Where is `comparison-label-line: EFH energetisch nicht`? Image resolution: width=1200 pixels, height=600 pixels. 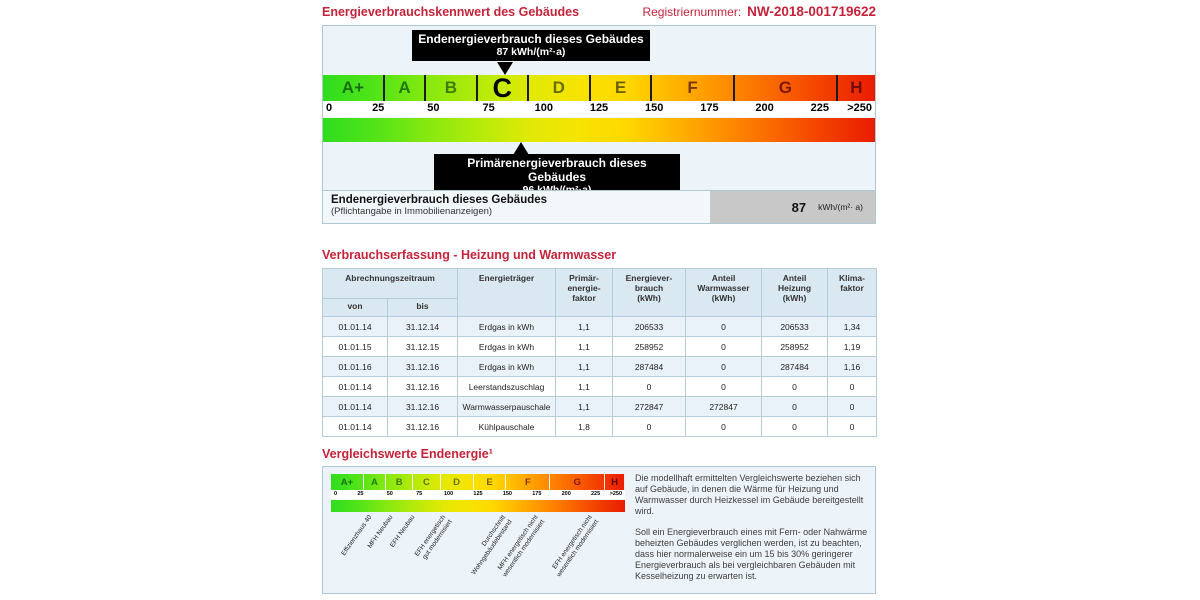
comparison-label-line: EFH energetisch nicht is located at coordinates (572, 542).